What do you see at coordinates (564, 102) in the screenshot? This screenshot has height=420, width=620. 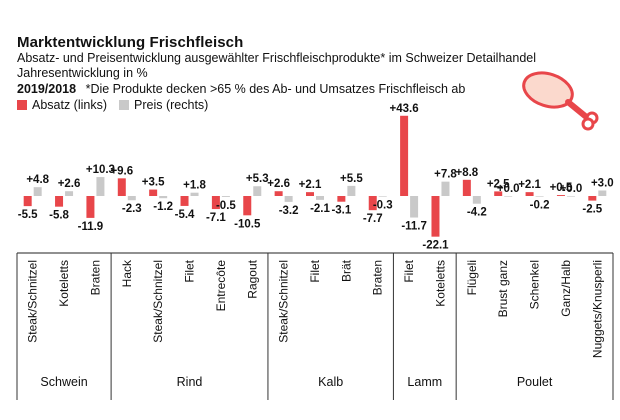 I see `chicken-leg-icon` at bounding box center [564, 102].